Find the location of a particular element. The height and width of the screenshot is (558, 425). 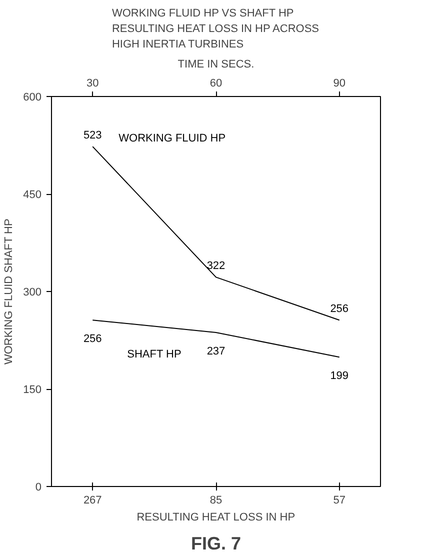

x-tick-label: 85 is located at coordinates (216, 500).